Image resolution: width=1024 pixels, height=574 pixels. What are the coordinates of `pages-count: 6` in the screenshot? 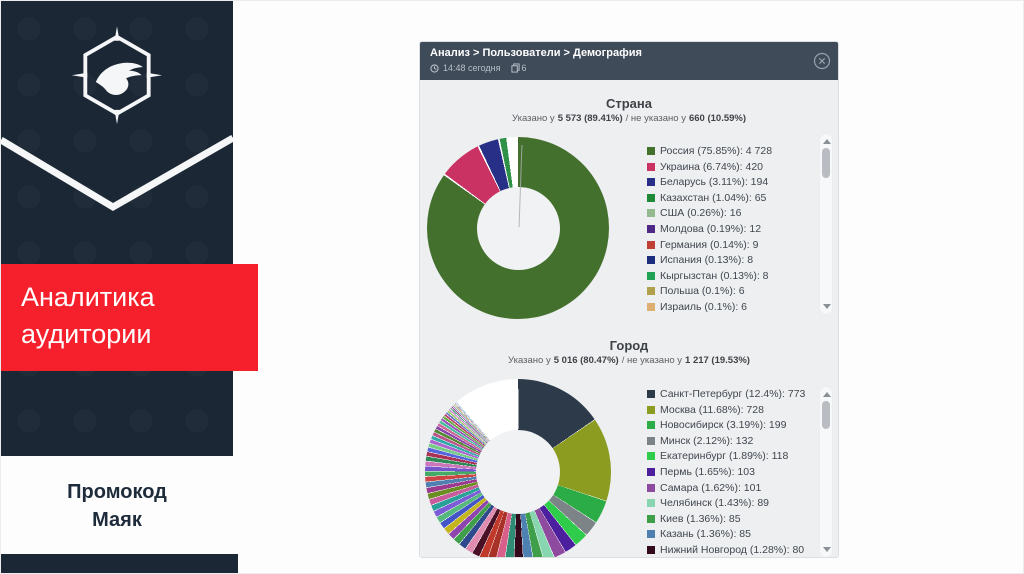 It's located at (524, 68).